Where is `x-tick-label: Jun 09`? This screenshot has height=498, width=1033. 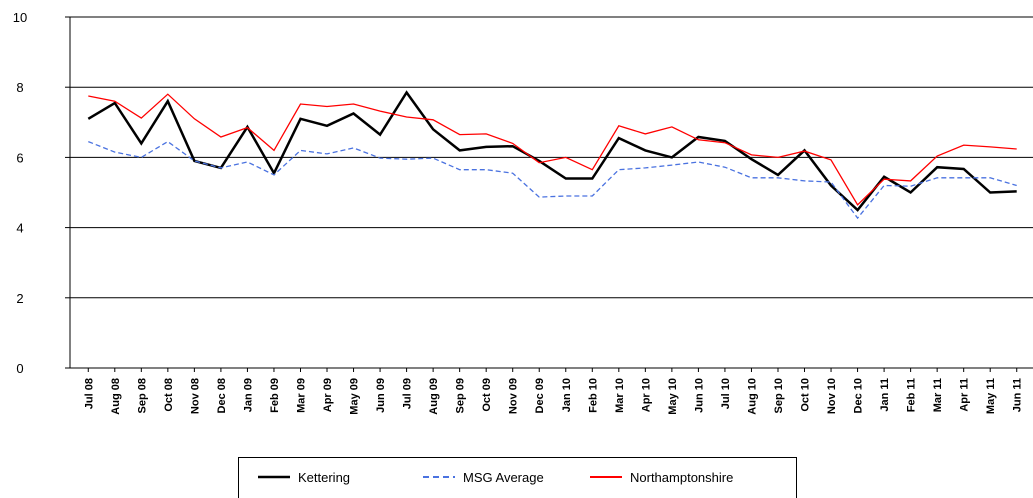
x-tick-label: Jun 09 is located at coordinates (381, 395).